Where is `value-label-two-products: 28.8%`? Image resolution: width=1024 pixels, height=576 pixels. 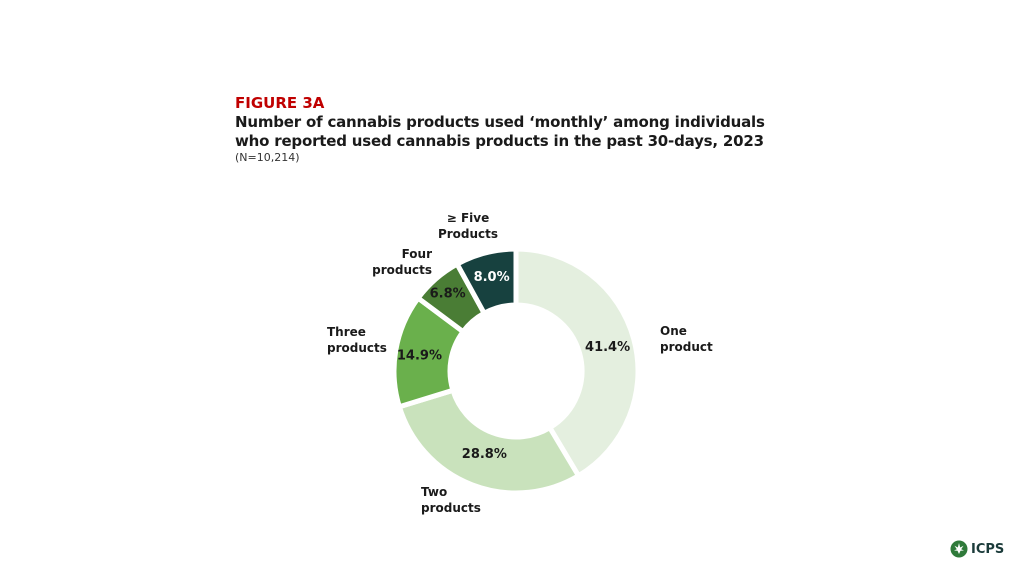
value-label-two-products: 28.8% is located at coordinates (484, 454).